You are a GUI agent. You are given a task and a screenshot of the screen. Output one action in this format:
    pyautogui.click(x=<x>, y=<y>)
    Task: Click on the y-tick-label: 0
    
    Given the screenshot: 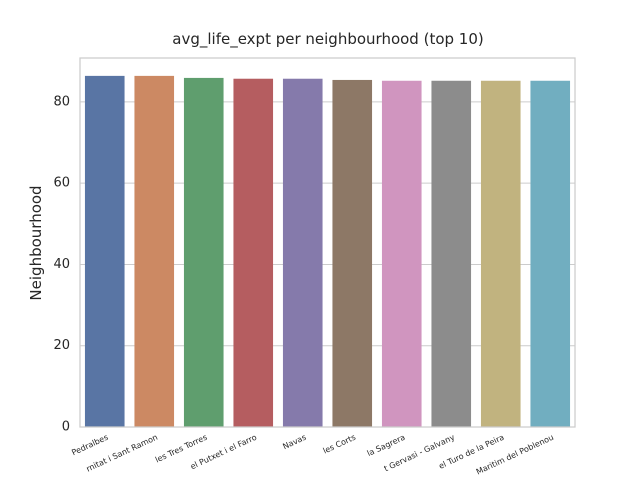 What is the action you would take?
    pyautogui.click(x=66, y=427)
    